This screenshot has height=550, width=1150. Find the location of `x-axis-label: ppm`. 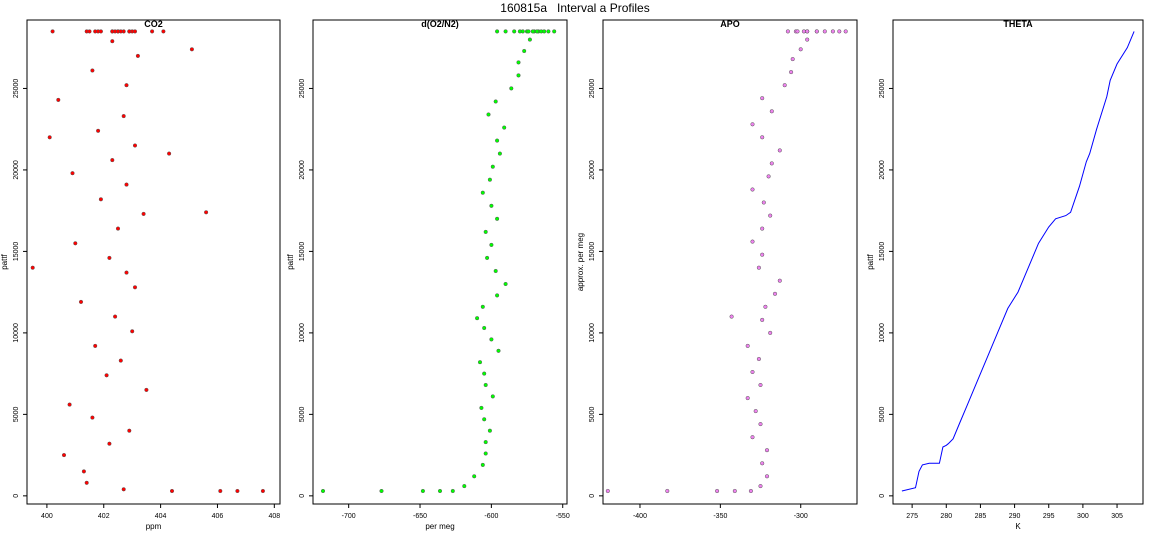

x-axis-label: ppm is located at coordinates (154, 526).